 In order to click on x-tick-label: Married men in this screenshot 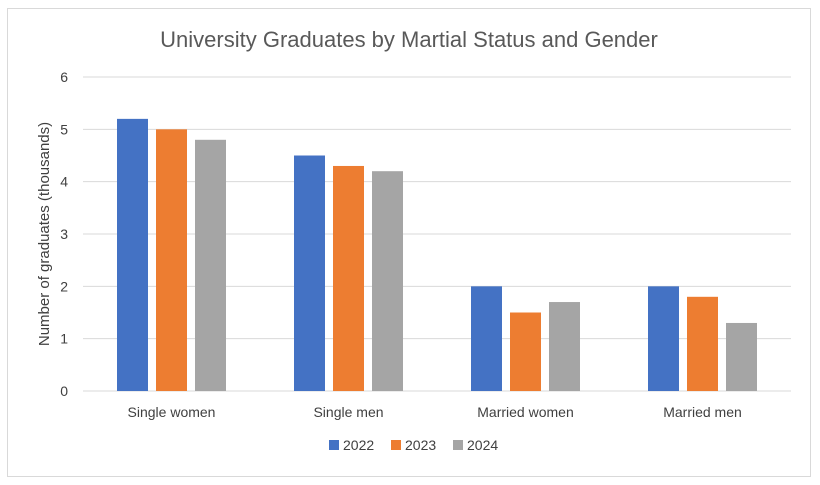, I will do `click(702, 412)`.